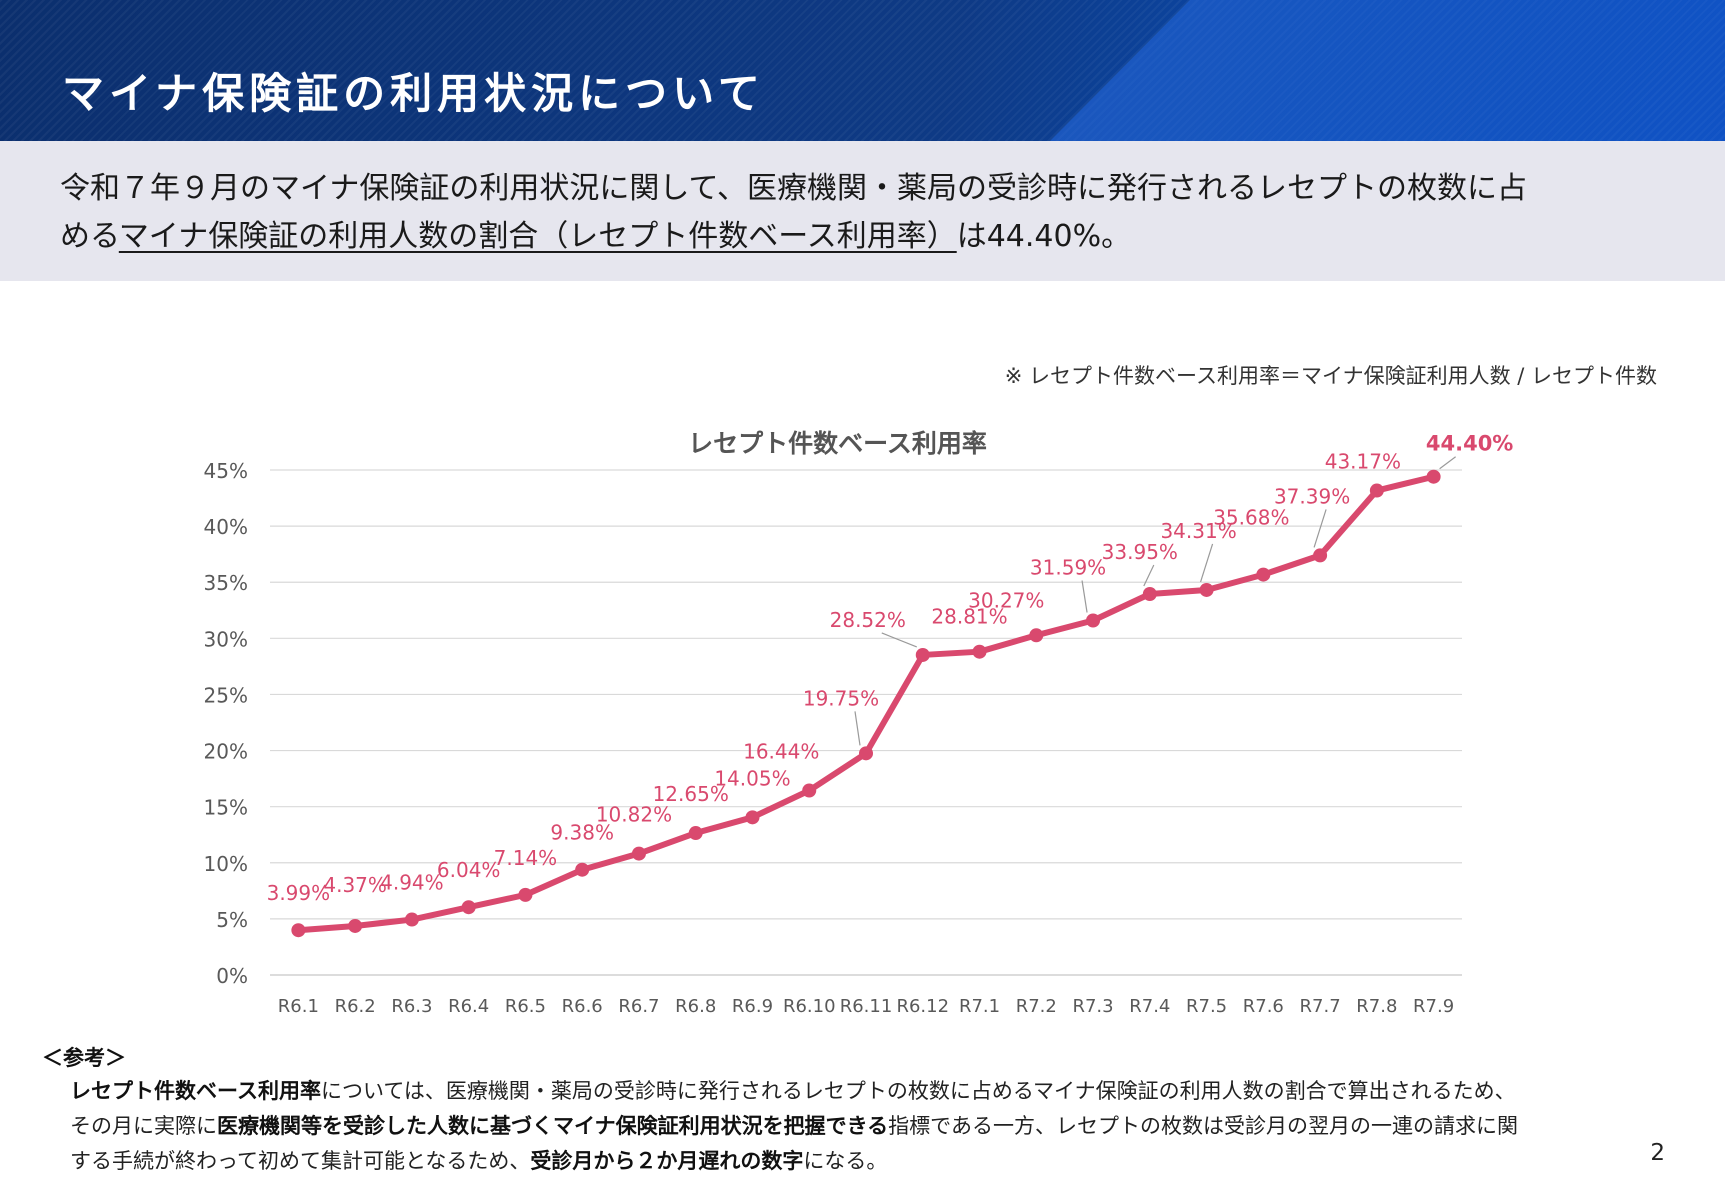  What do you see at coordinates (537, 236) in the screenshot?
I see `summary-underlined-term: マイナ保険証の利用人数の割合（レセプト件数ベース利用率）` at bounding box center [537, 236].